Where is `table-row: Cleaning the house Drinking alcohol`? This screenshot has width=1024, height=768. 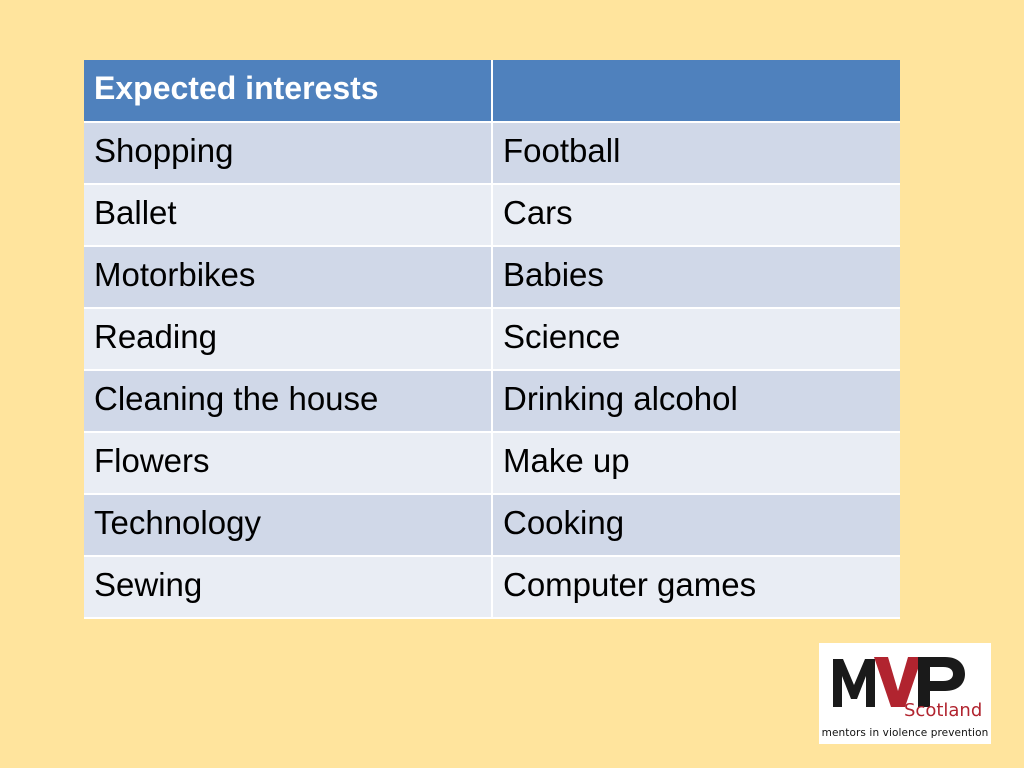
table-row: Cleaning the house Drinking alcohol is located at coordinates (492, 401).